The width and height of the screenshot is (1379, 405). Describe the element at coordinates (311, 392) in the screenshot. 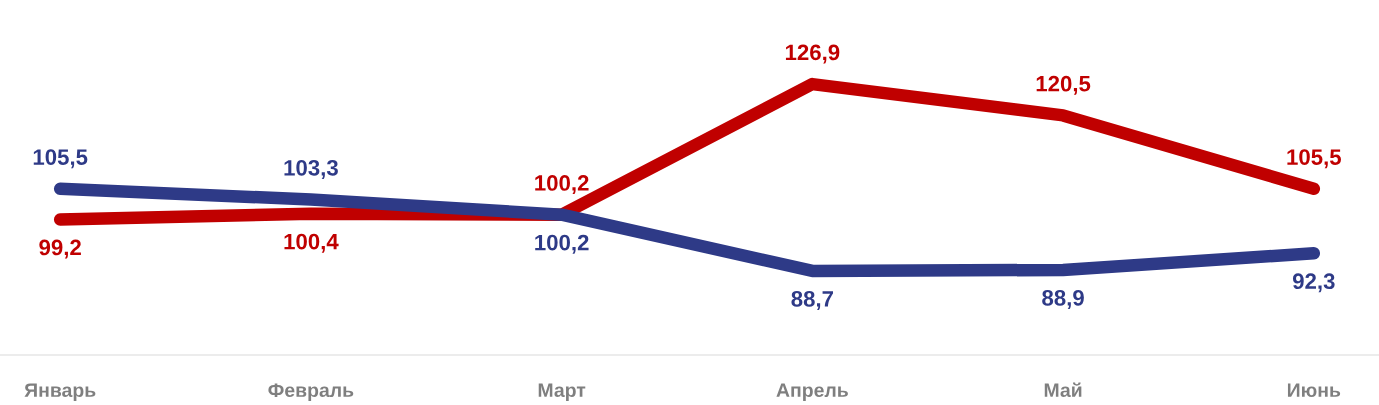

I see `x-tick-label: Февраль` at that location.